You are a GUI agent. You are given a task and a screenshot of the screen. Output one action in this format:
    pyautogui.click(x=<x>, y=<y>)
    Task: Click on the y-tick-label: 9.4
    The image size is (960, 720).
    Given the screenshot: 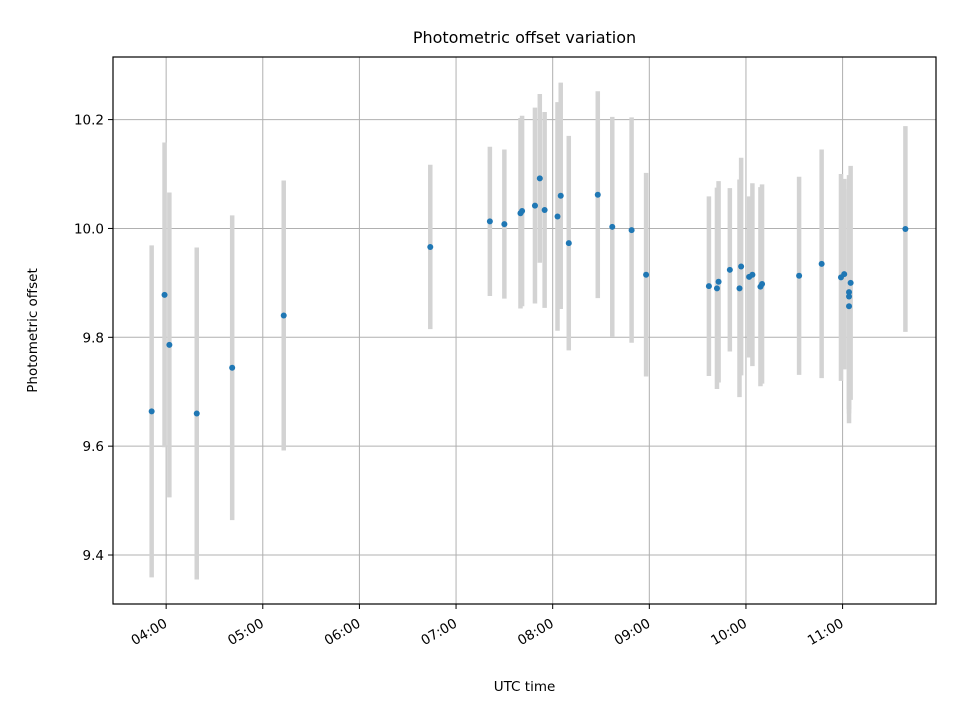 What is the action you would take?
    pyautogui.click(x=93, y=556)
    